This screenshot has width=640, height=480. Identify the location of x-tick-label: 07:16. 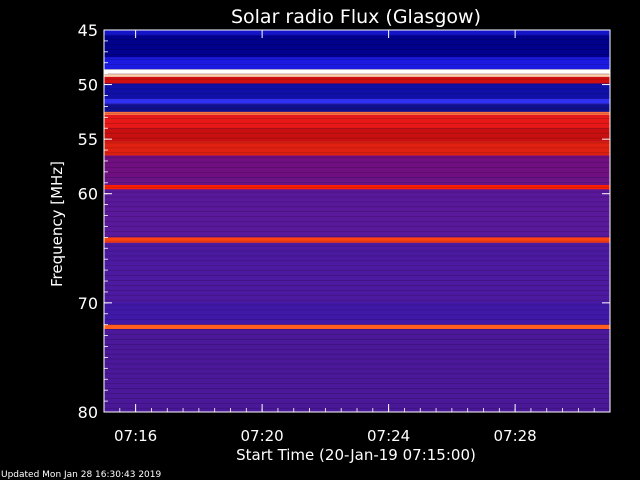
(135, 436).